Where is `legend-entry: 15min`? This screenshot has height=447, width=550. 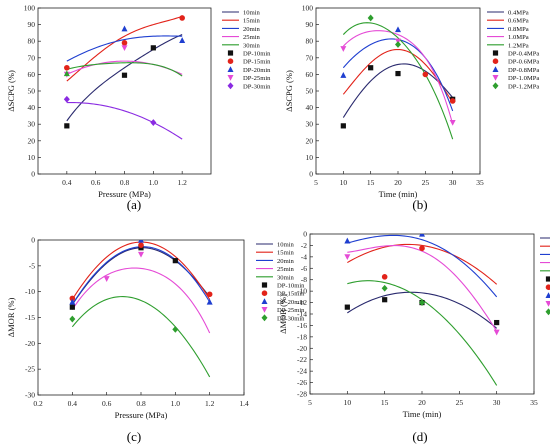 legend-entry: 15min is located at coordinates (252, 21).